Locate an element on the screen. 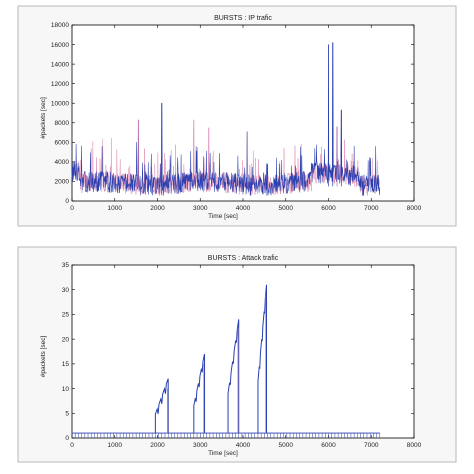 This screenshot has width=474, height=474. y-tick-label: 30 is located at coordinates (66, 290).